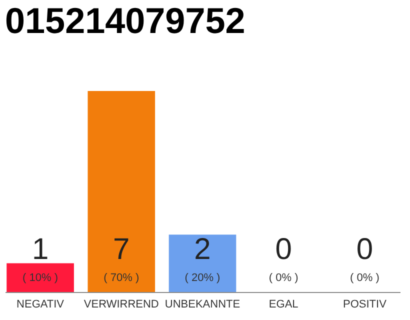 This screenshot has width=410, height=320. What do you see at coordinates (125, 20) in the screenshot?
I see `chart-title: 015214079752` at bounding box center [125, 20].